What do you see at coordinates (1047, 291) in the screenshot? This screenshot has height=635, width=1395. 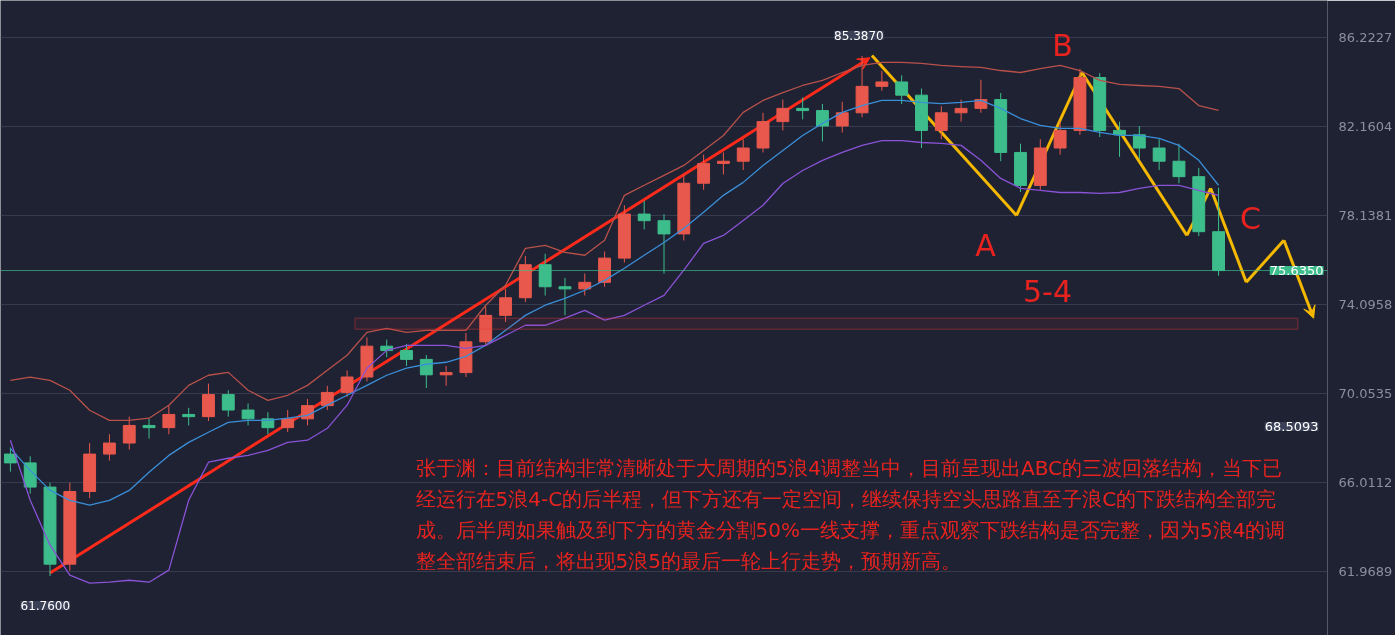 I see `annotation: 5-4` at bounding box center [1047, 291].